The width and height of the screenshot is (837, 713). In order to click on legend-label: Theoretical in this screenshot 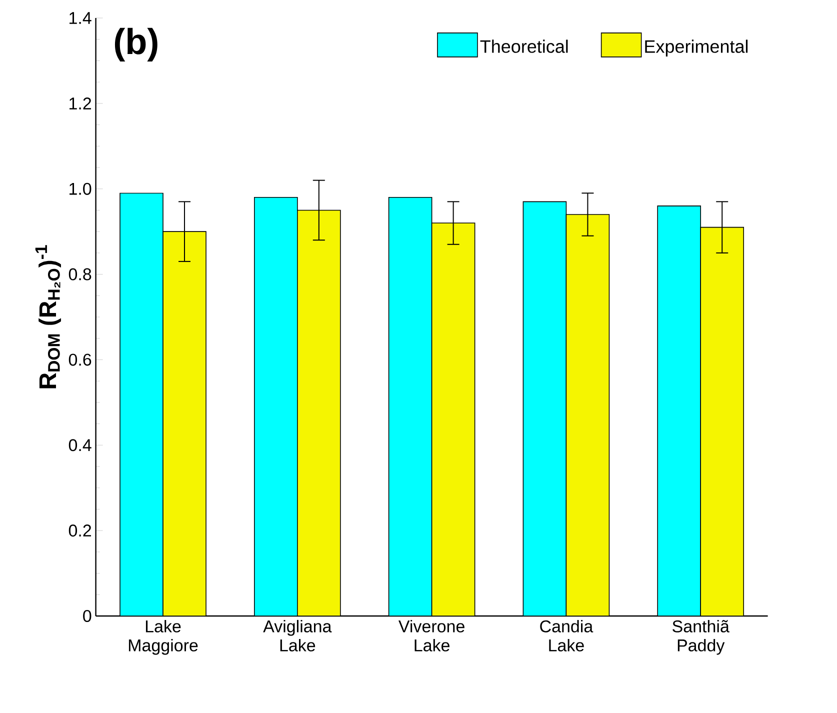, I will do `click(524, 46)`.